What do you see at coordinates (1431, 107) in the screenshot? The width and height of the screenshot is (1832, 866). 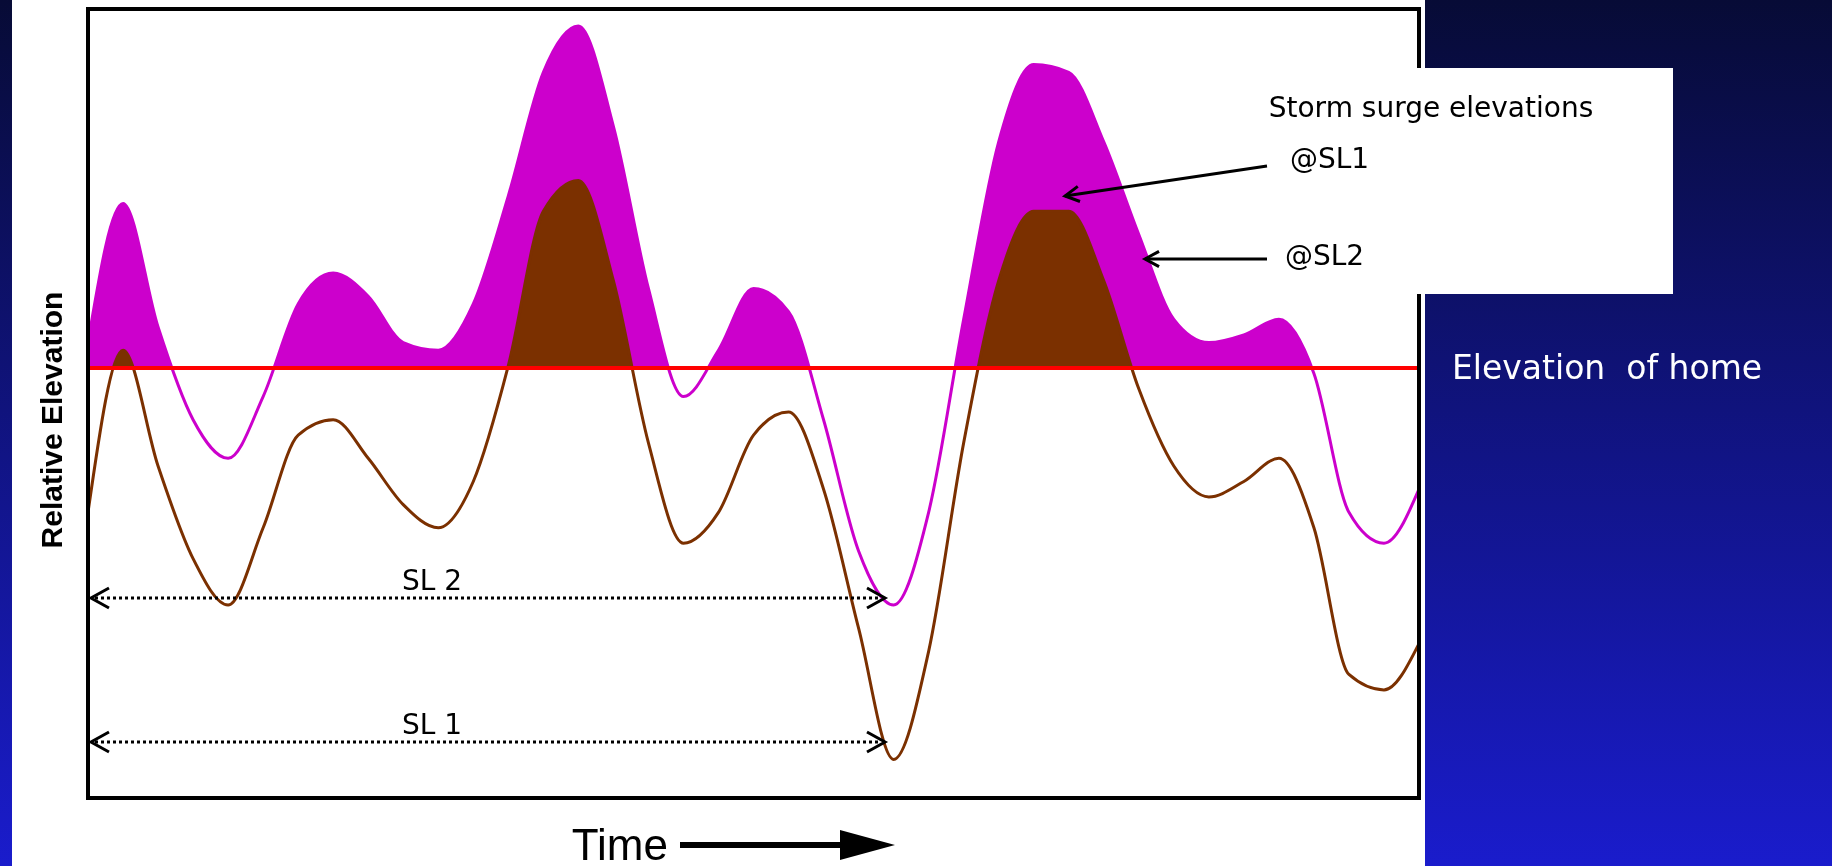 I see `annotation: Storm surge elevations` at bounding box center [1431, 107].